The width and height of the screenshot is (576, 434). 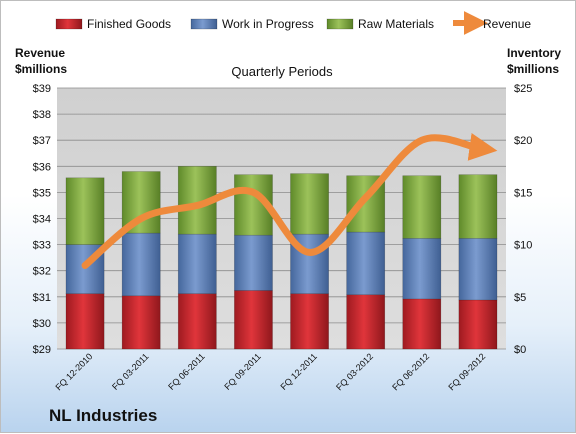 What do you see at coordinates (523, 193) in the screenshot?
I see `right-tick-label: $15` at bounding box center [523, 193].